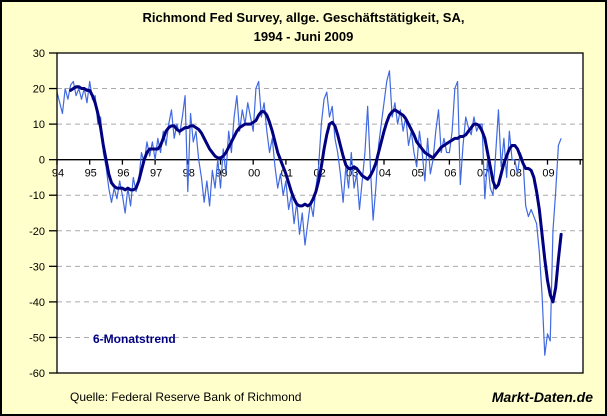  What do you see at coordinates (450, 174) in the screenshot?
I see `x-tick-label: 06` at bounding box center [450, 174].